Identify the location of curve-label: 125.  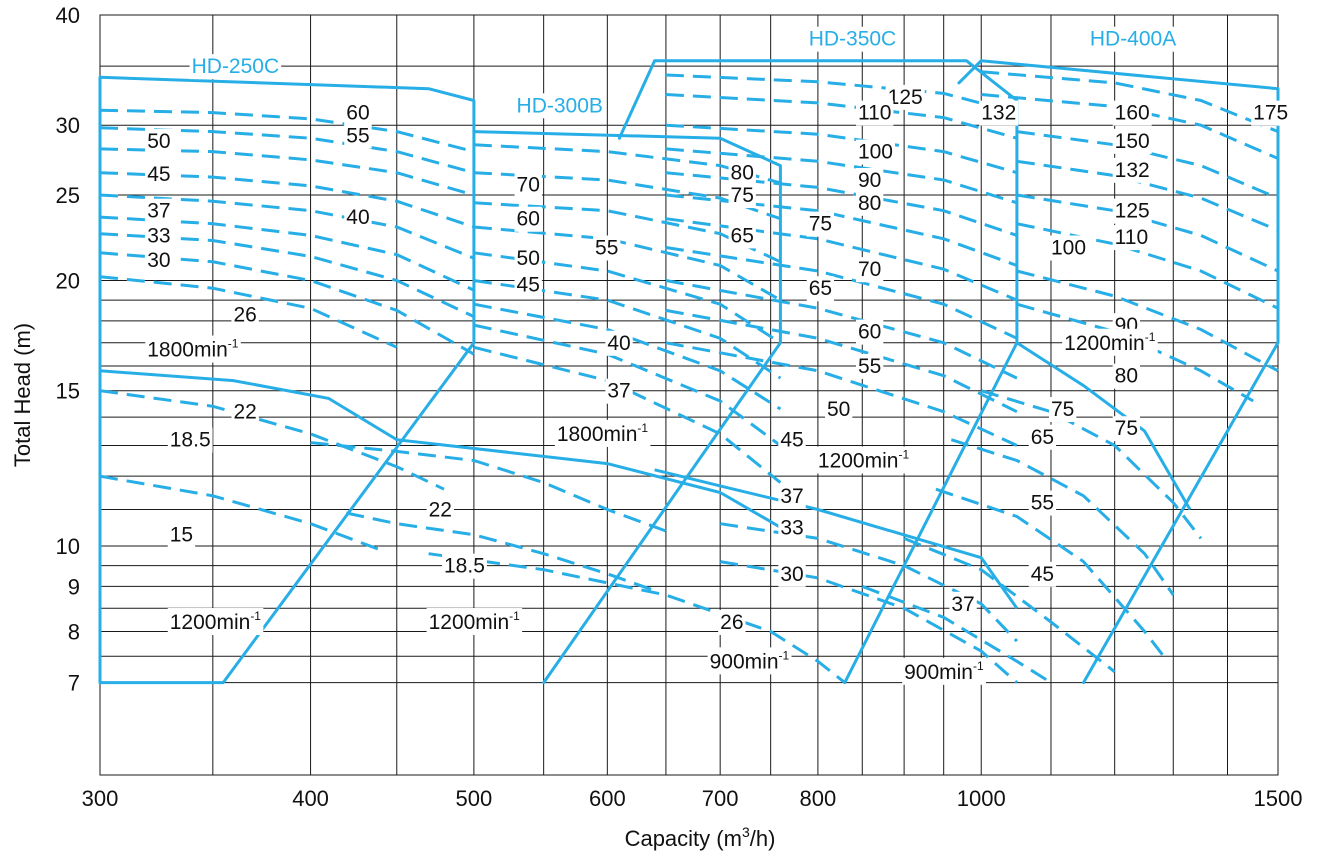
(1132, 211).